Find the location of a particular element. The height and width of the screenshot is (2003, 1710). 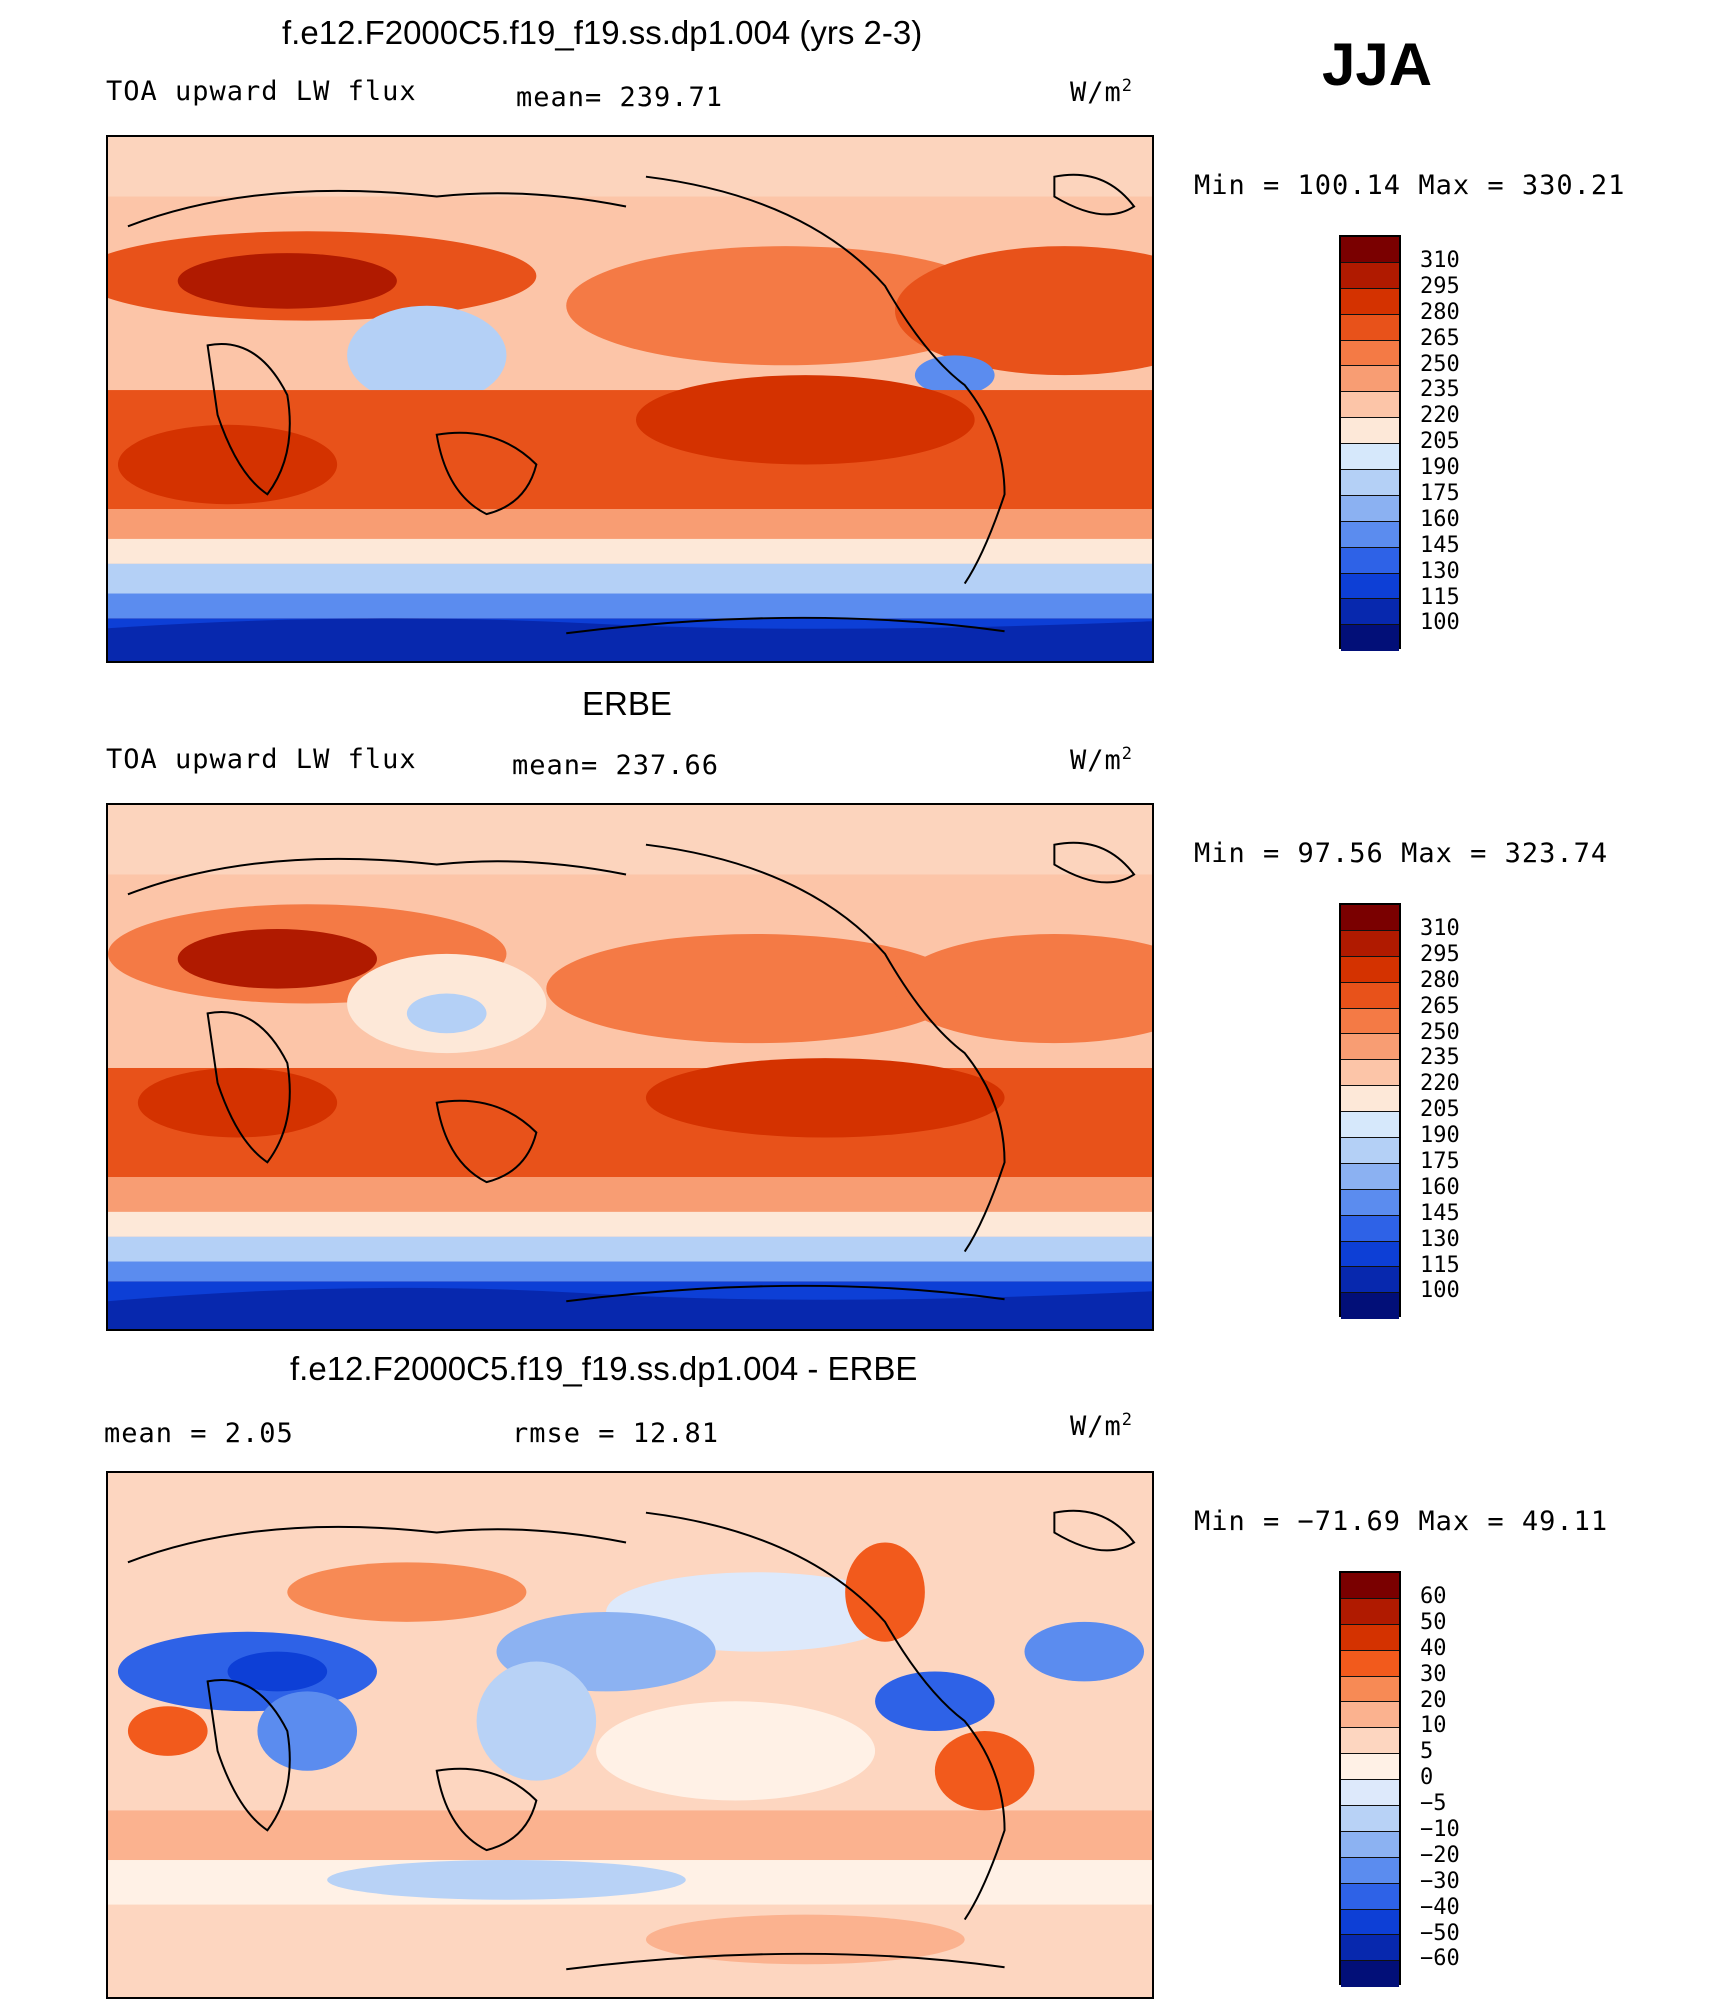

colorbar-tick-label: −20 is located at coordinates (1440, 1855).